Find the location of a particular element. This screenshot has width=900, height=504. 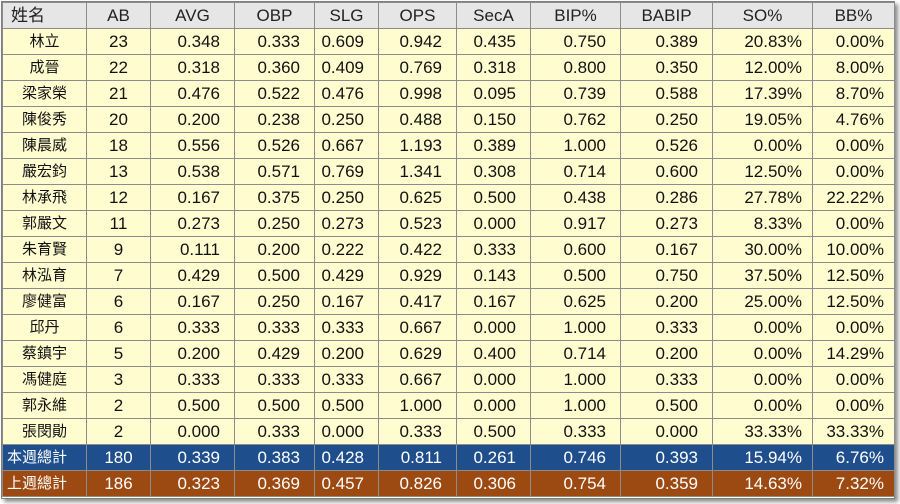

cell-name: 邱丹 is located at coordinates (44, 327).